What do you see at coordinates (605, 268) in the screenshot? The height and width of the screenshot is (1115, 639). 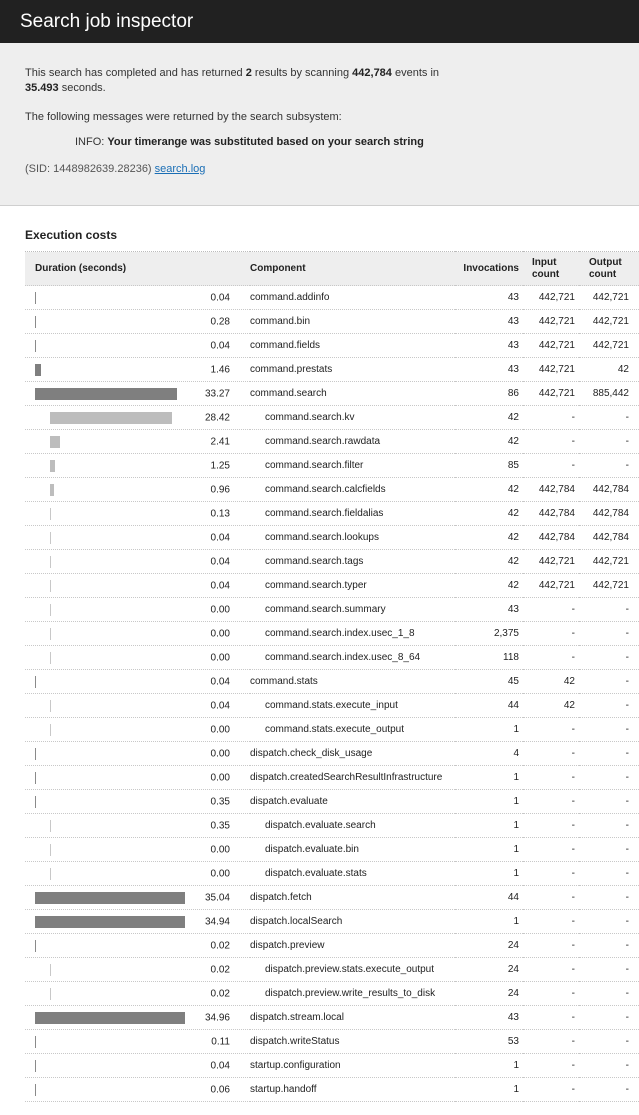 I see `header-output-count: Output count` at bounding box center [605, 268].